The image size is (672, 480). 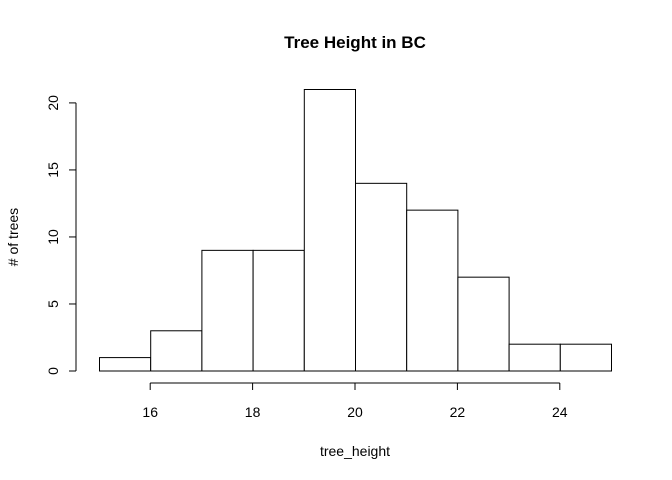 I want to click on x-tick-label: 20, so click(x=355, y=412).